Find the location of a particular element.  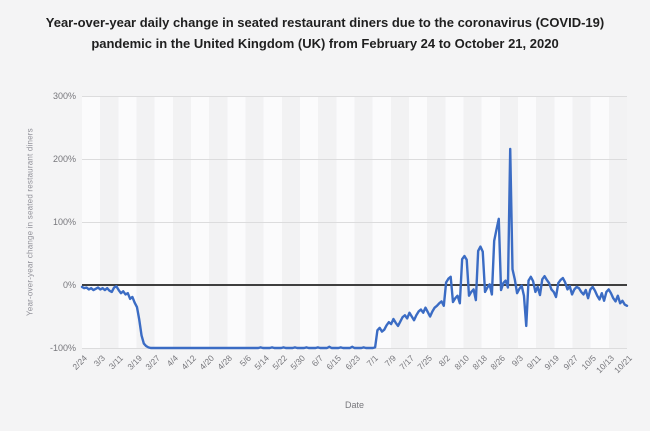

y-tick-label: -100% is located at coordinates (62, 348).